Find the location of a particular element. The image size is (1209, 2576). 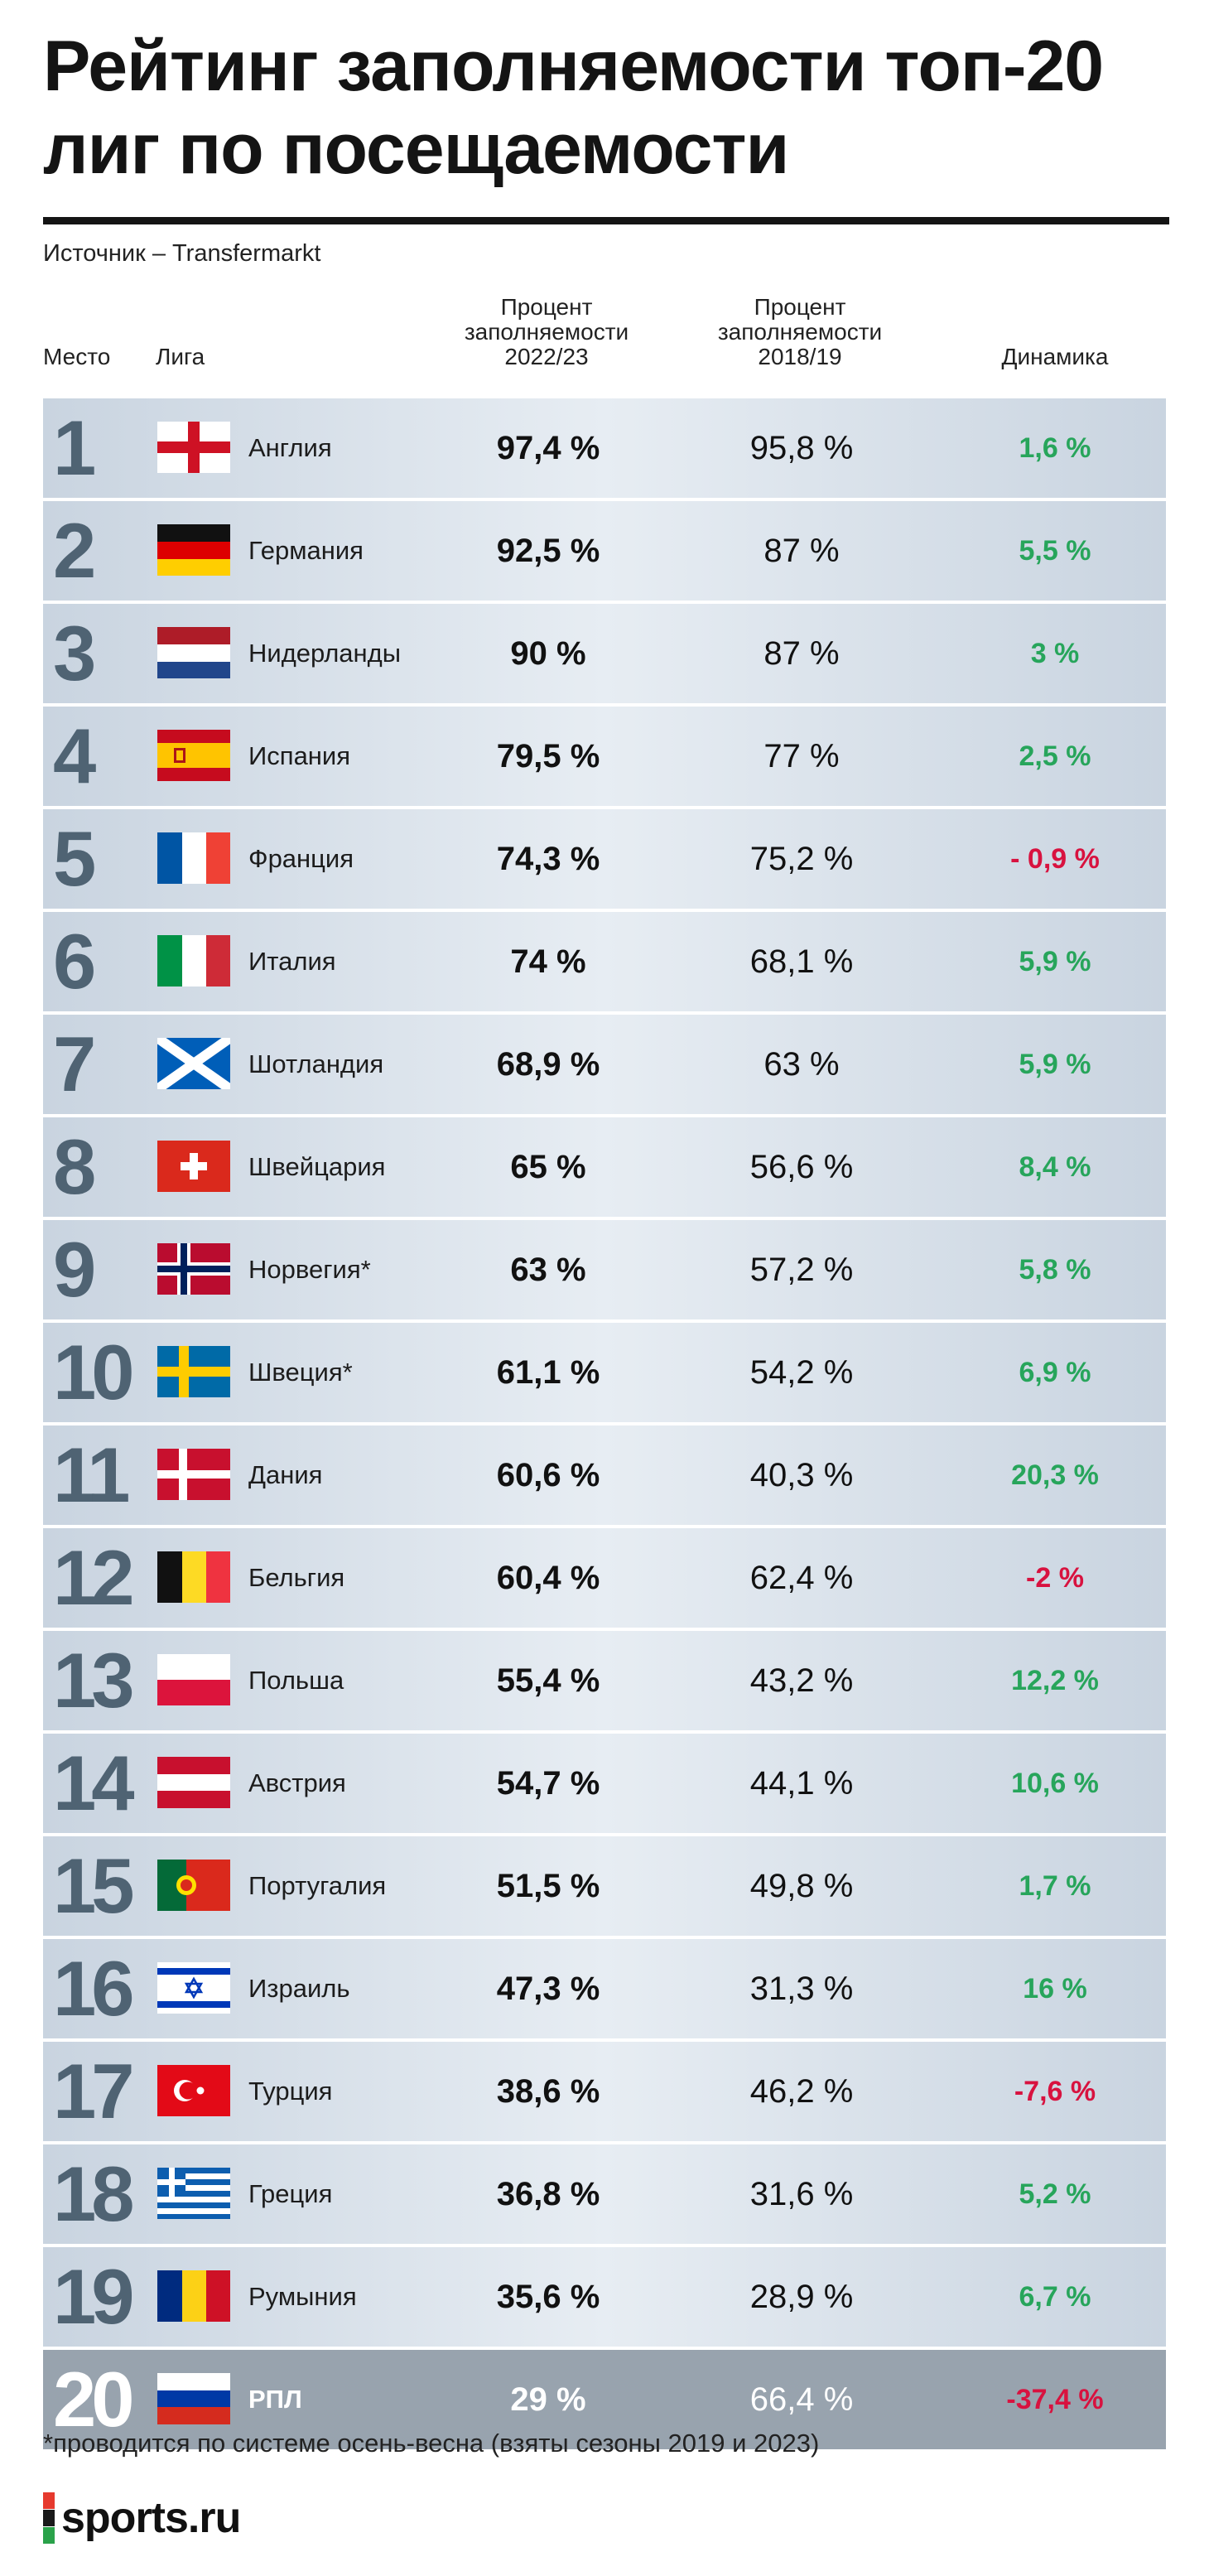

rank-number: 7 is located at coordinates (74, 1063).